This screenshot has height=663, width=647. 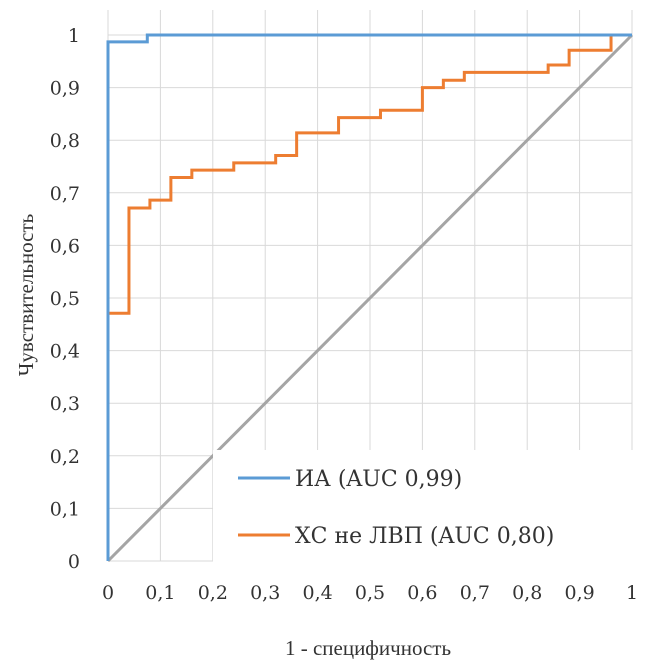 What do you see at coordinates (108, 593) in the screenshot?
I see `x-tick-label: 0` at bounding box center [108, 593].